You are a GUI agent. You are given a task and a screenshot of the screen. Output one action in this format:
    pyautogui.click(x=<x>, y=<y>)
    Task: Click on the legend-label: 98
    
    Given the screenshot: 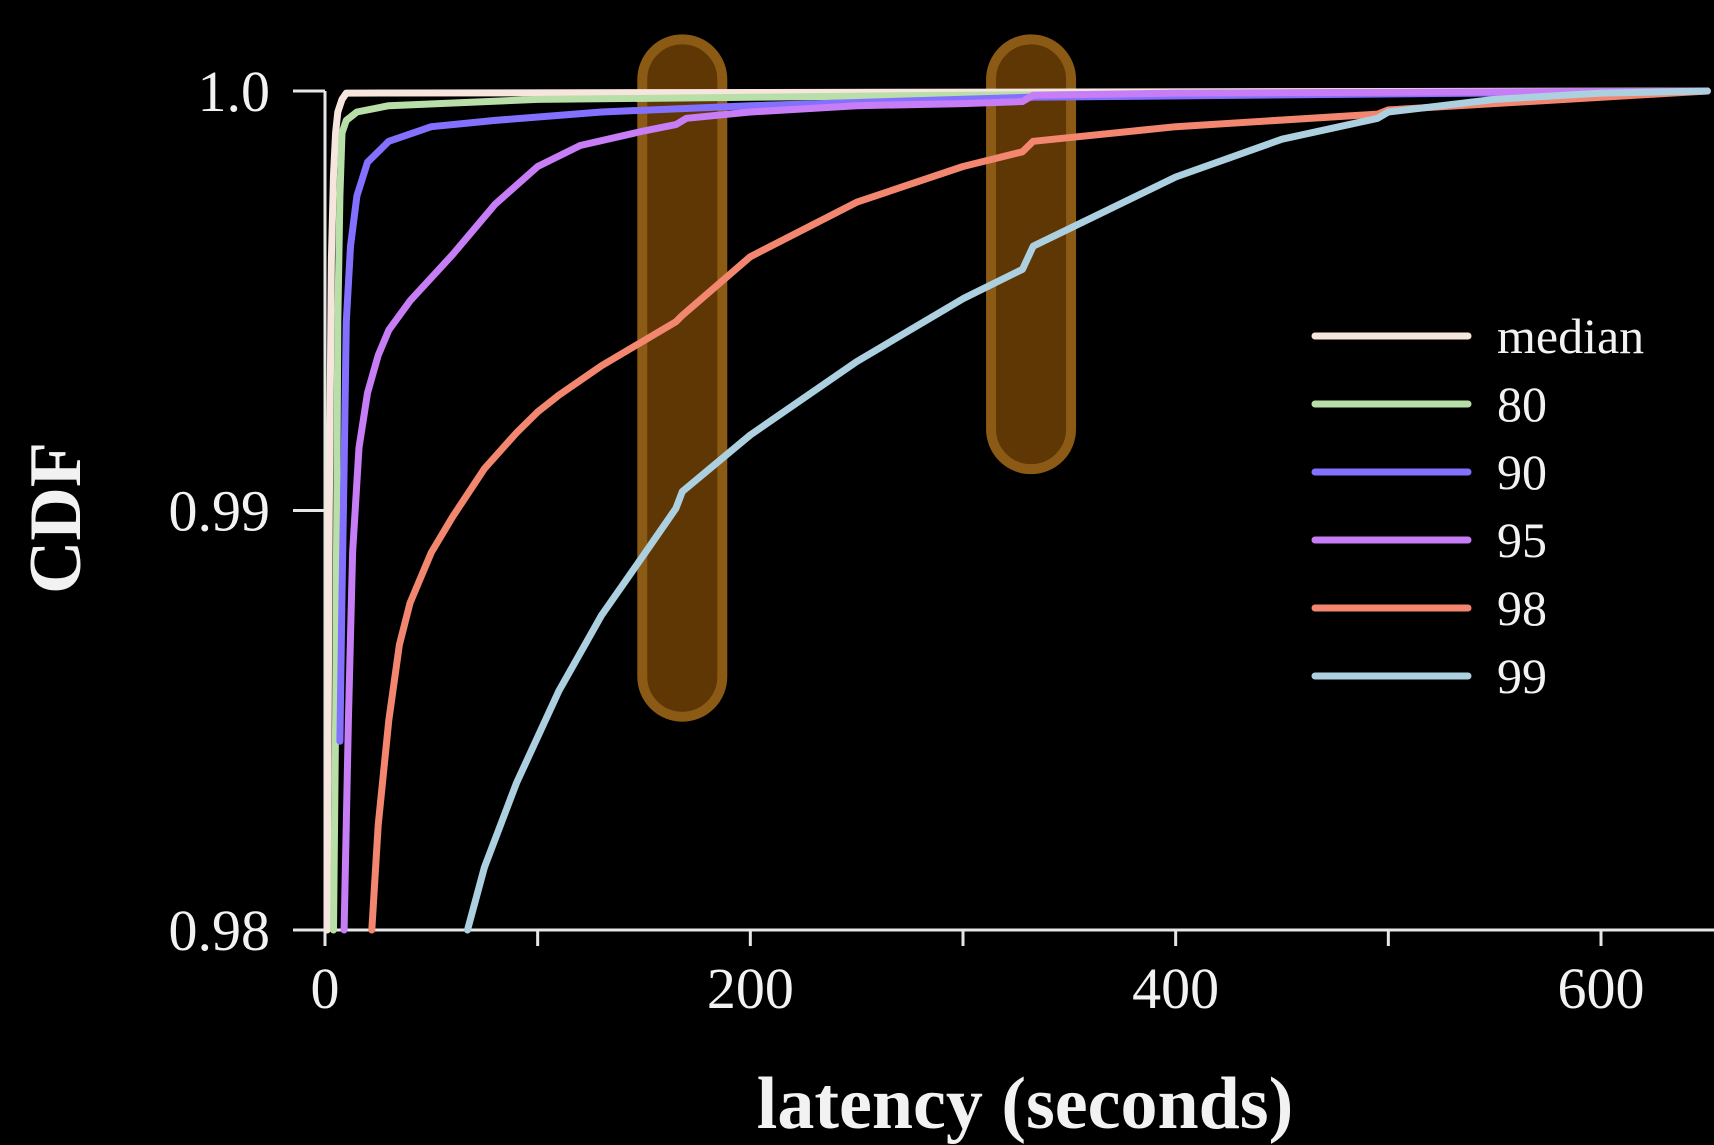 What is the action you would take?
    pyautogui.click(x=1522, y=608)
    